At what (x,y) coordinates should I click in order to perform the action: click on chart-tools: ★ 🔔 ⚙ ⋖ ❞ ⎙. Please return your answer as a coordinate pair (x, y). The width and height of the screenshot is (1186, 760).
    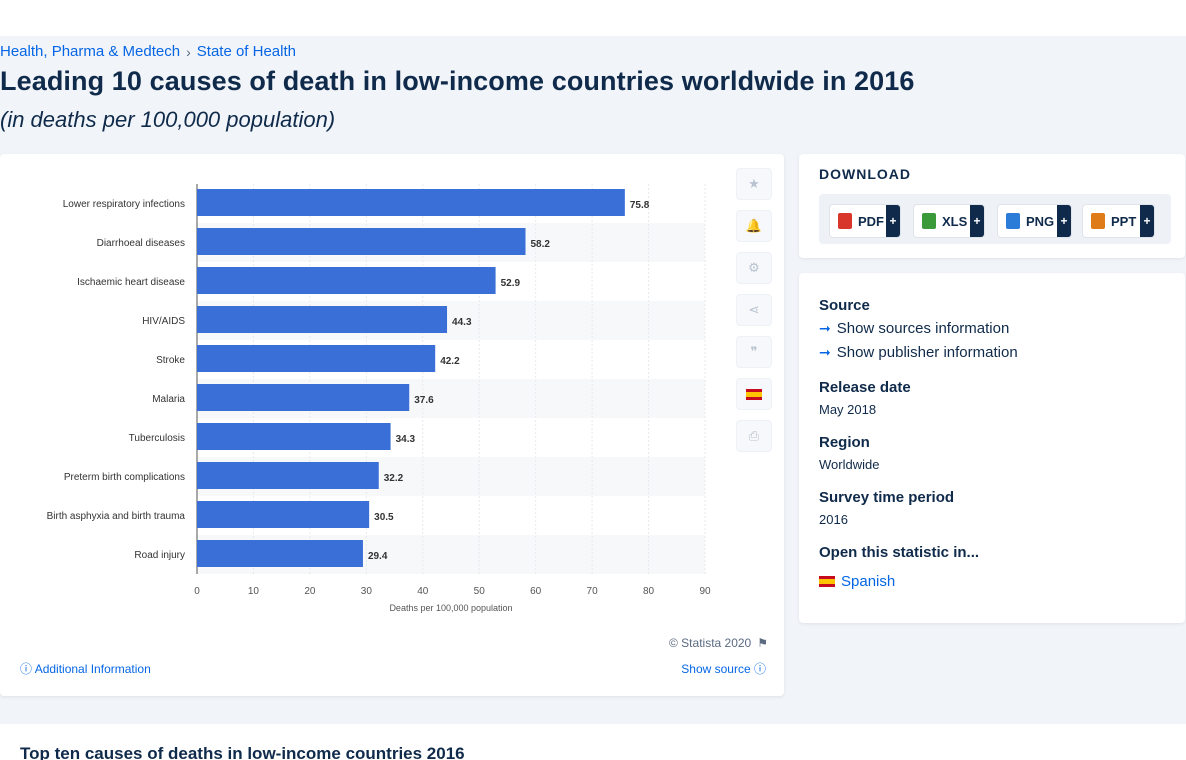
    Looking at the image, I should click on (754, 315).